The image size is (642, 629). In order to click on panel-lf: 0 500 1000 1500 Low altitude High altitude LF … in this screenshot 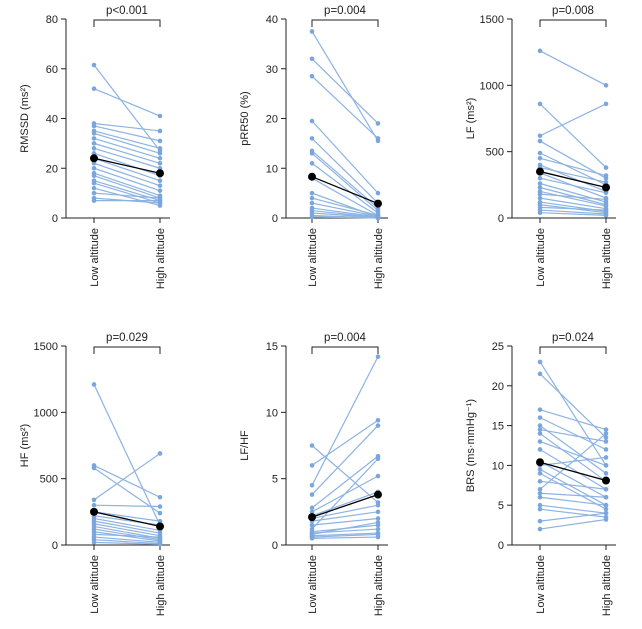, I will do `click(540, 147)`.